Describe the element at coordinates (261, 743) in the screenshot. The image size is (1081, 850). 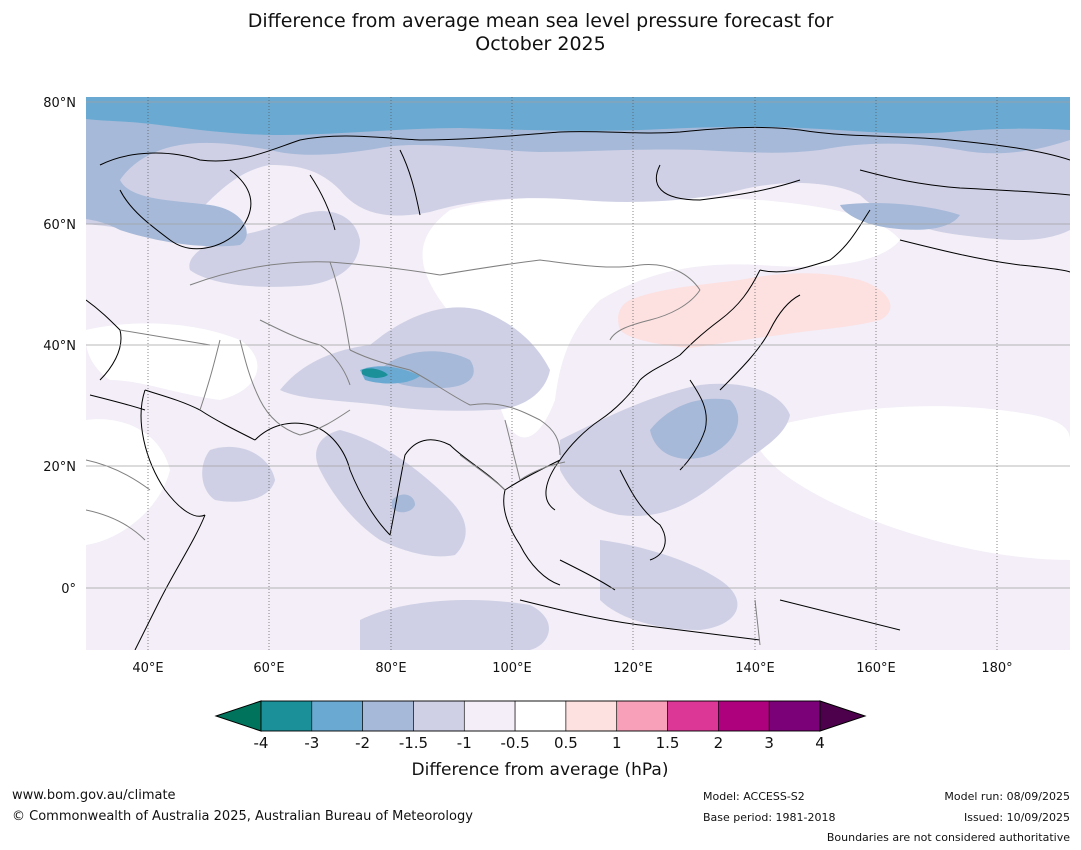
I see `colorbar-tick-label: -4` at that location.